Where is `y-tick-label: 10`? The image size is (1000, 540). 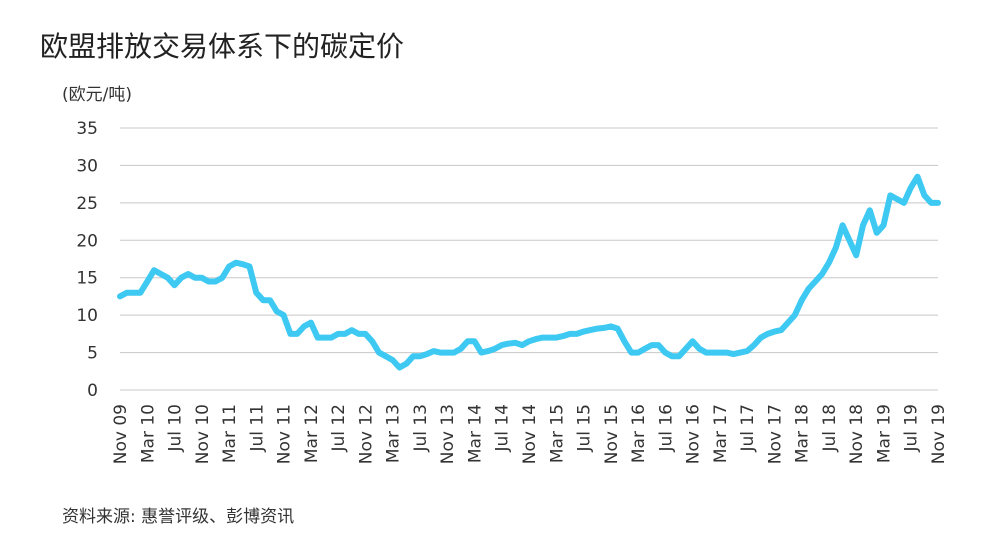 y-tick-label: 10 is located at coordinates (87, 316).